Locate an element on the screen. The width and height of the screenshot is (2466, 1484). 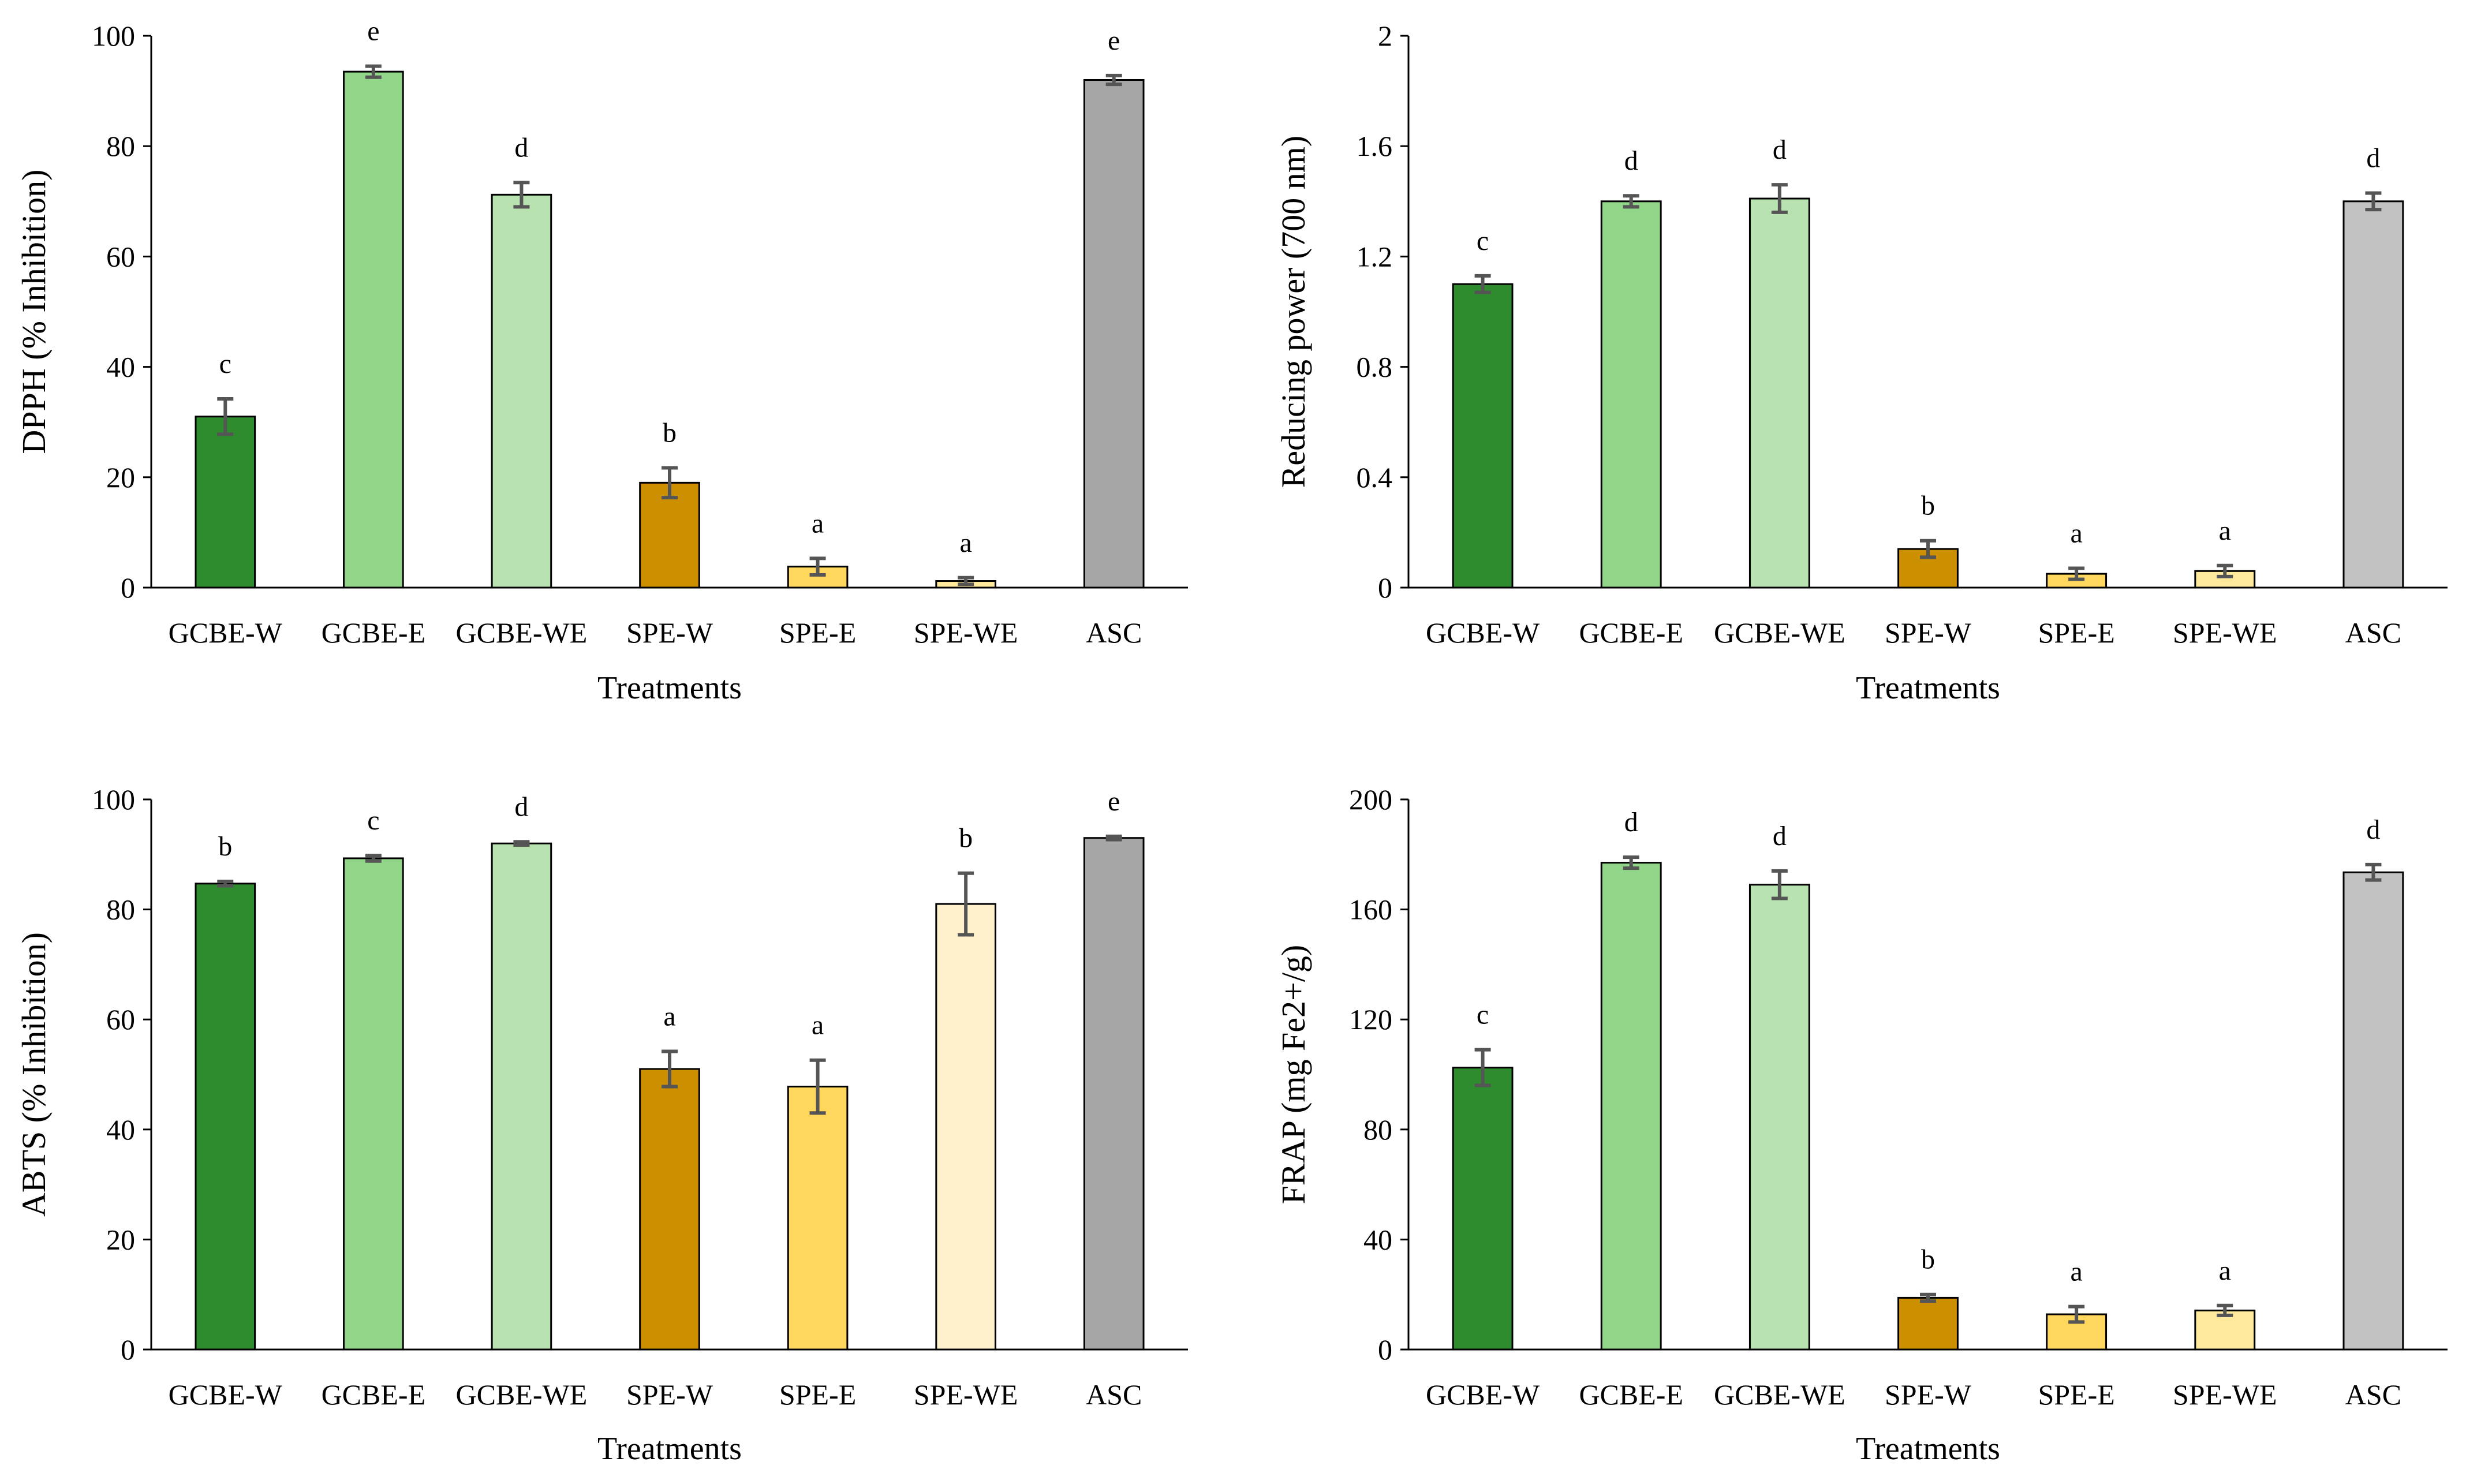
y-tick-label: 200 is located at coordinates (1370, 800).